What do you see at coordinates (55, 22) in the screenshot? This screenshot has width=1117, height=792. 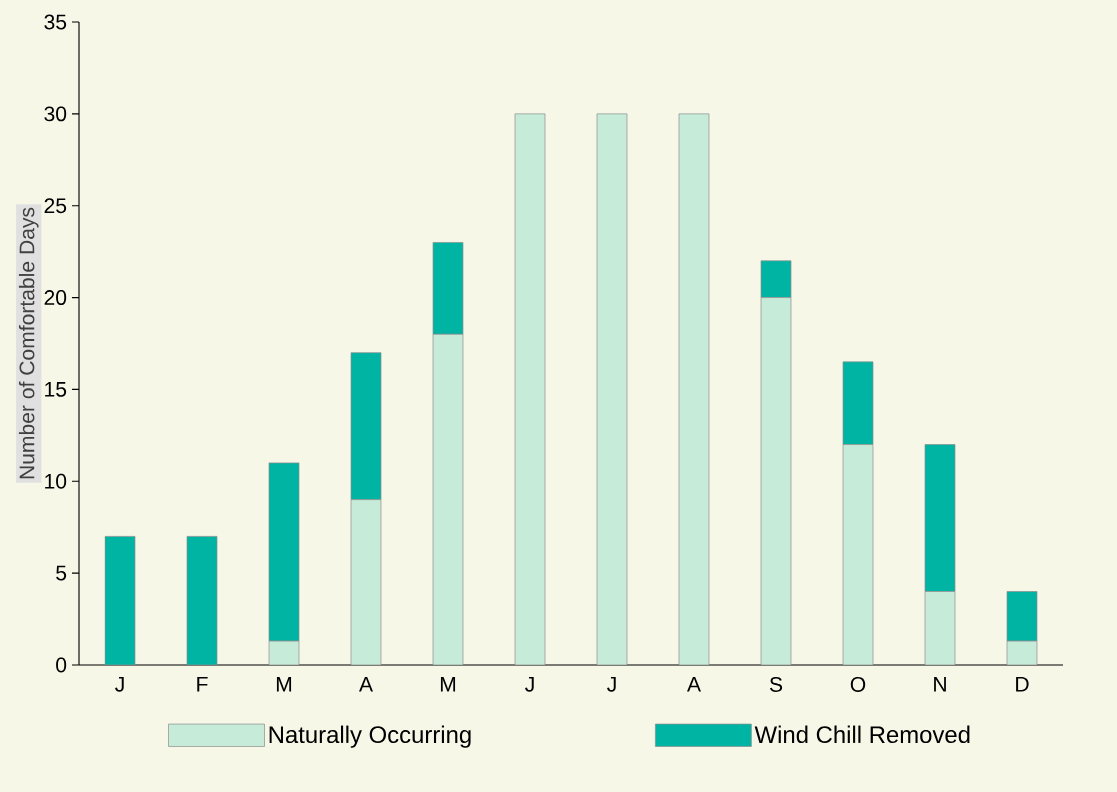 I see `y-tick-label: 35` at bounding box center [55, 22].